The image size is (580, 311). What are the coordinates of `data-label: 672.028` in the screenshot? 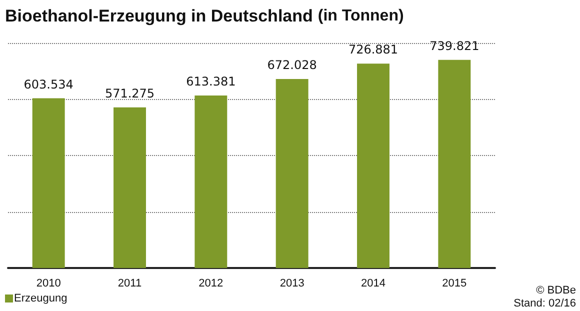 It's located at (292, 65).